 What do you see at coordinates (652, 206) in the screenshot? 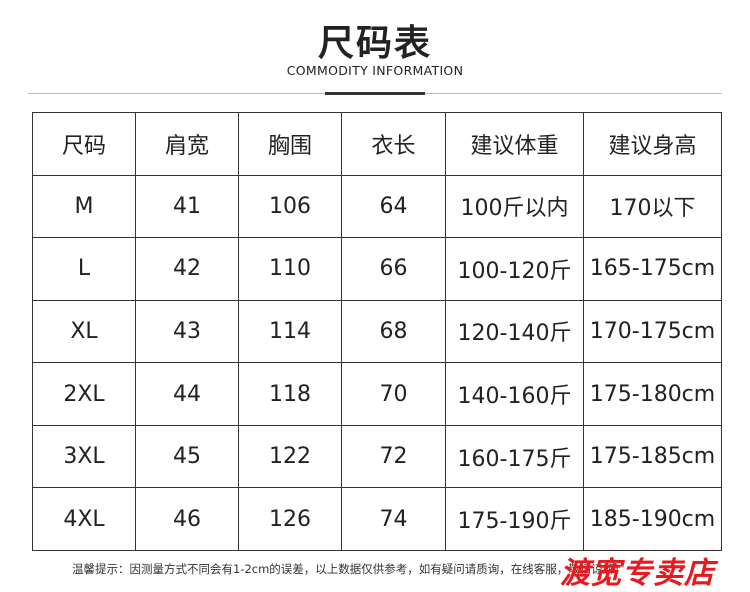
I see `cell: 170以下` at bounding box center [652, 206].